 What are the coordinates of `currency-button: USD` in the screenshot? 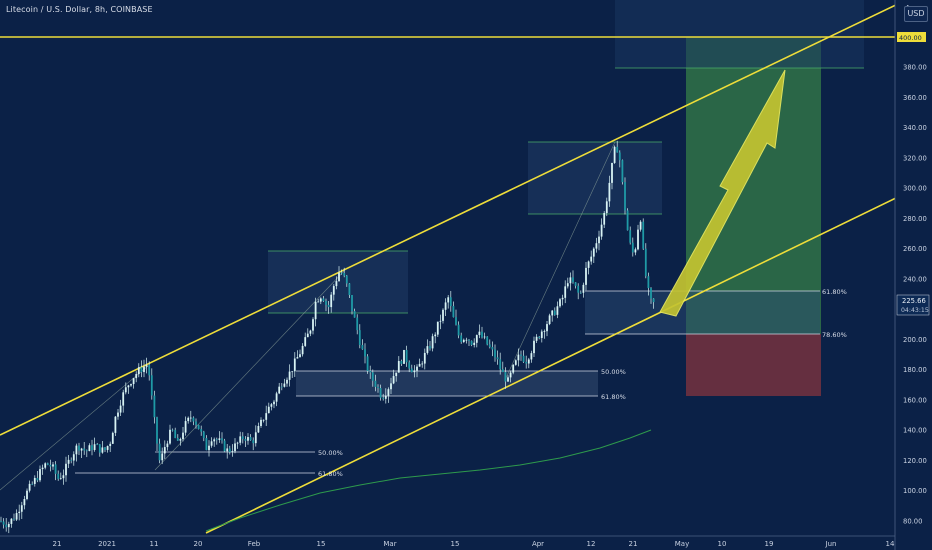 It's located at (916, 14).